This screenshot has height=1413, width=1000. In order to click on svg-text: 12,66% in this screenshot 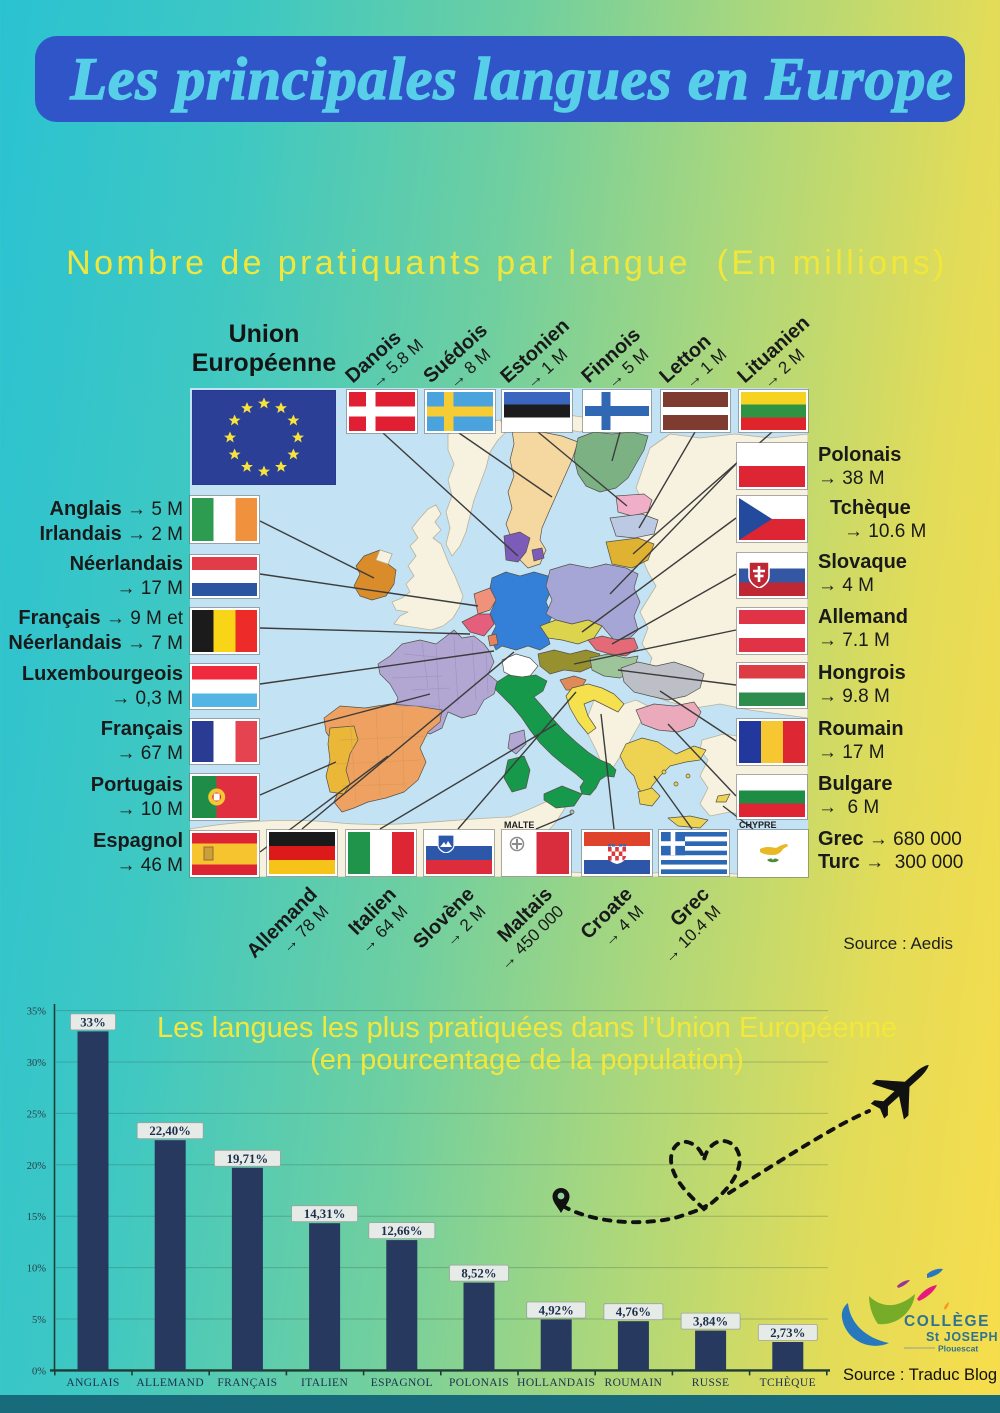, I will do `click(402, 1231)`.